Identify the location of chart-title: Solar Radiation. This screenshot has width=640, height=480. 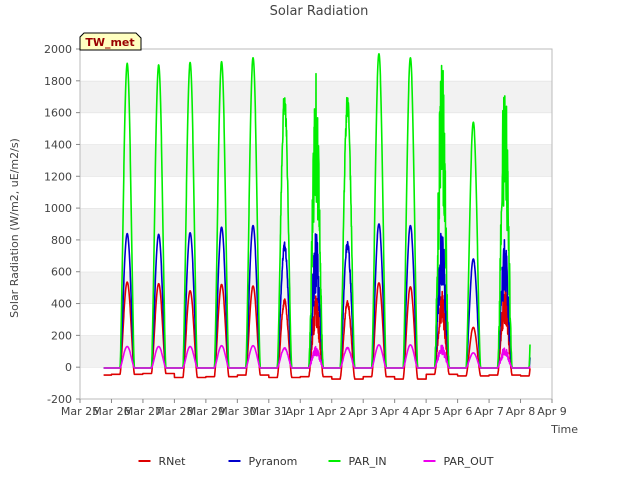
(319, 11).